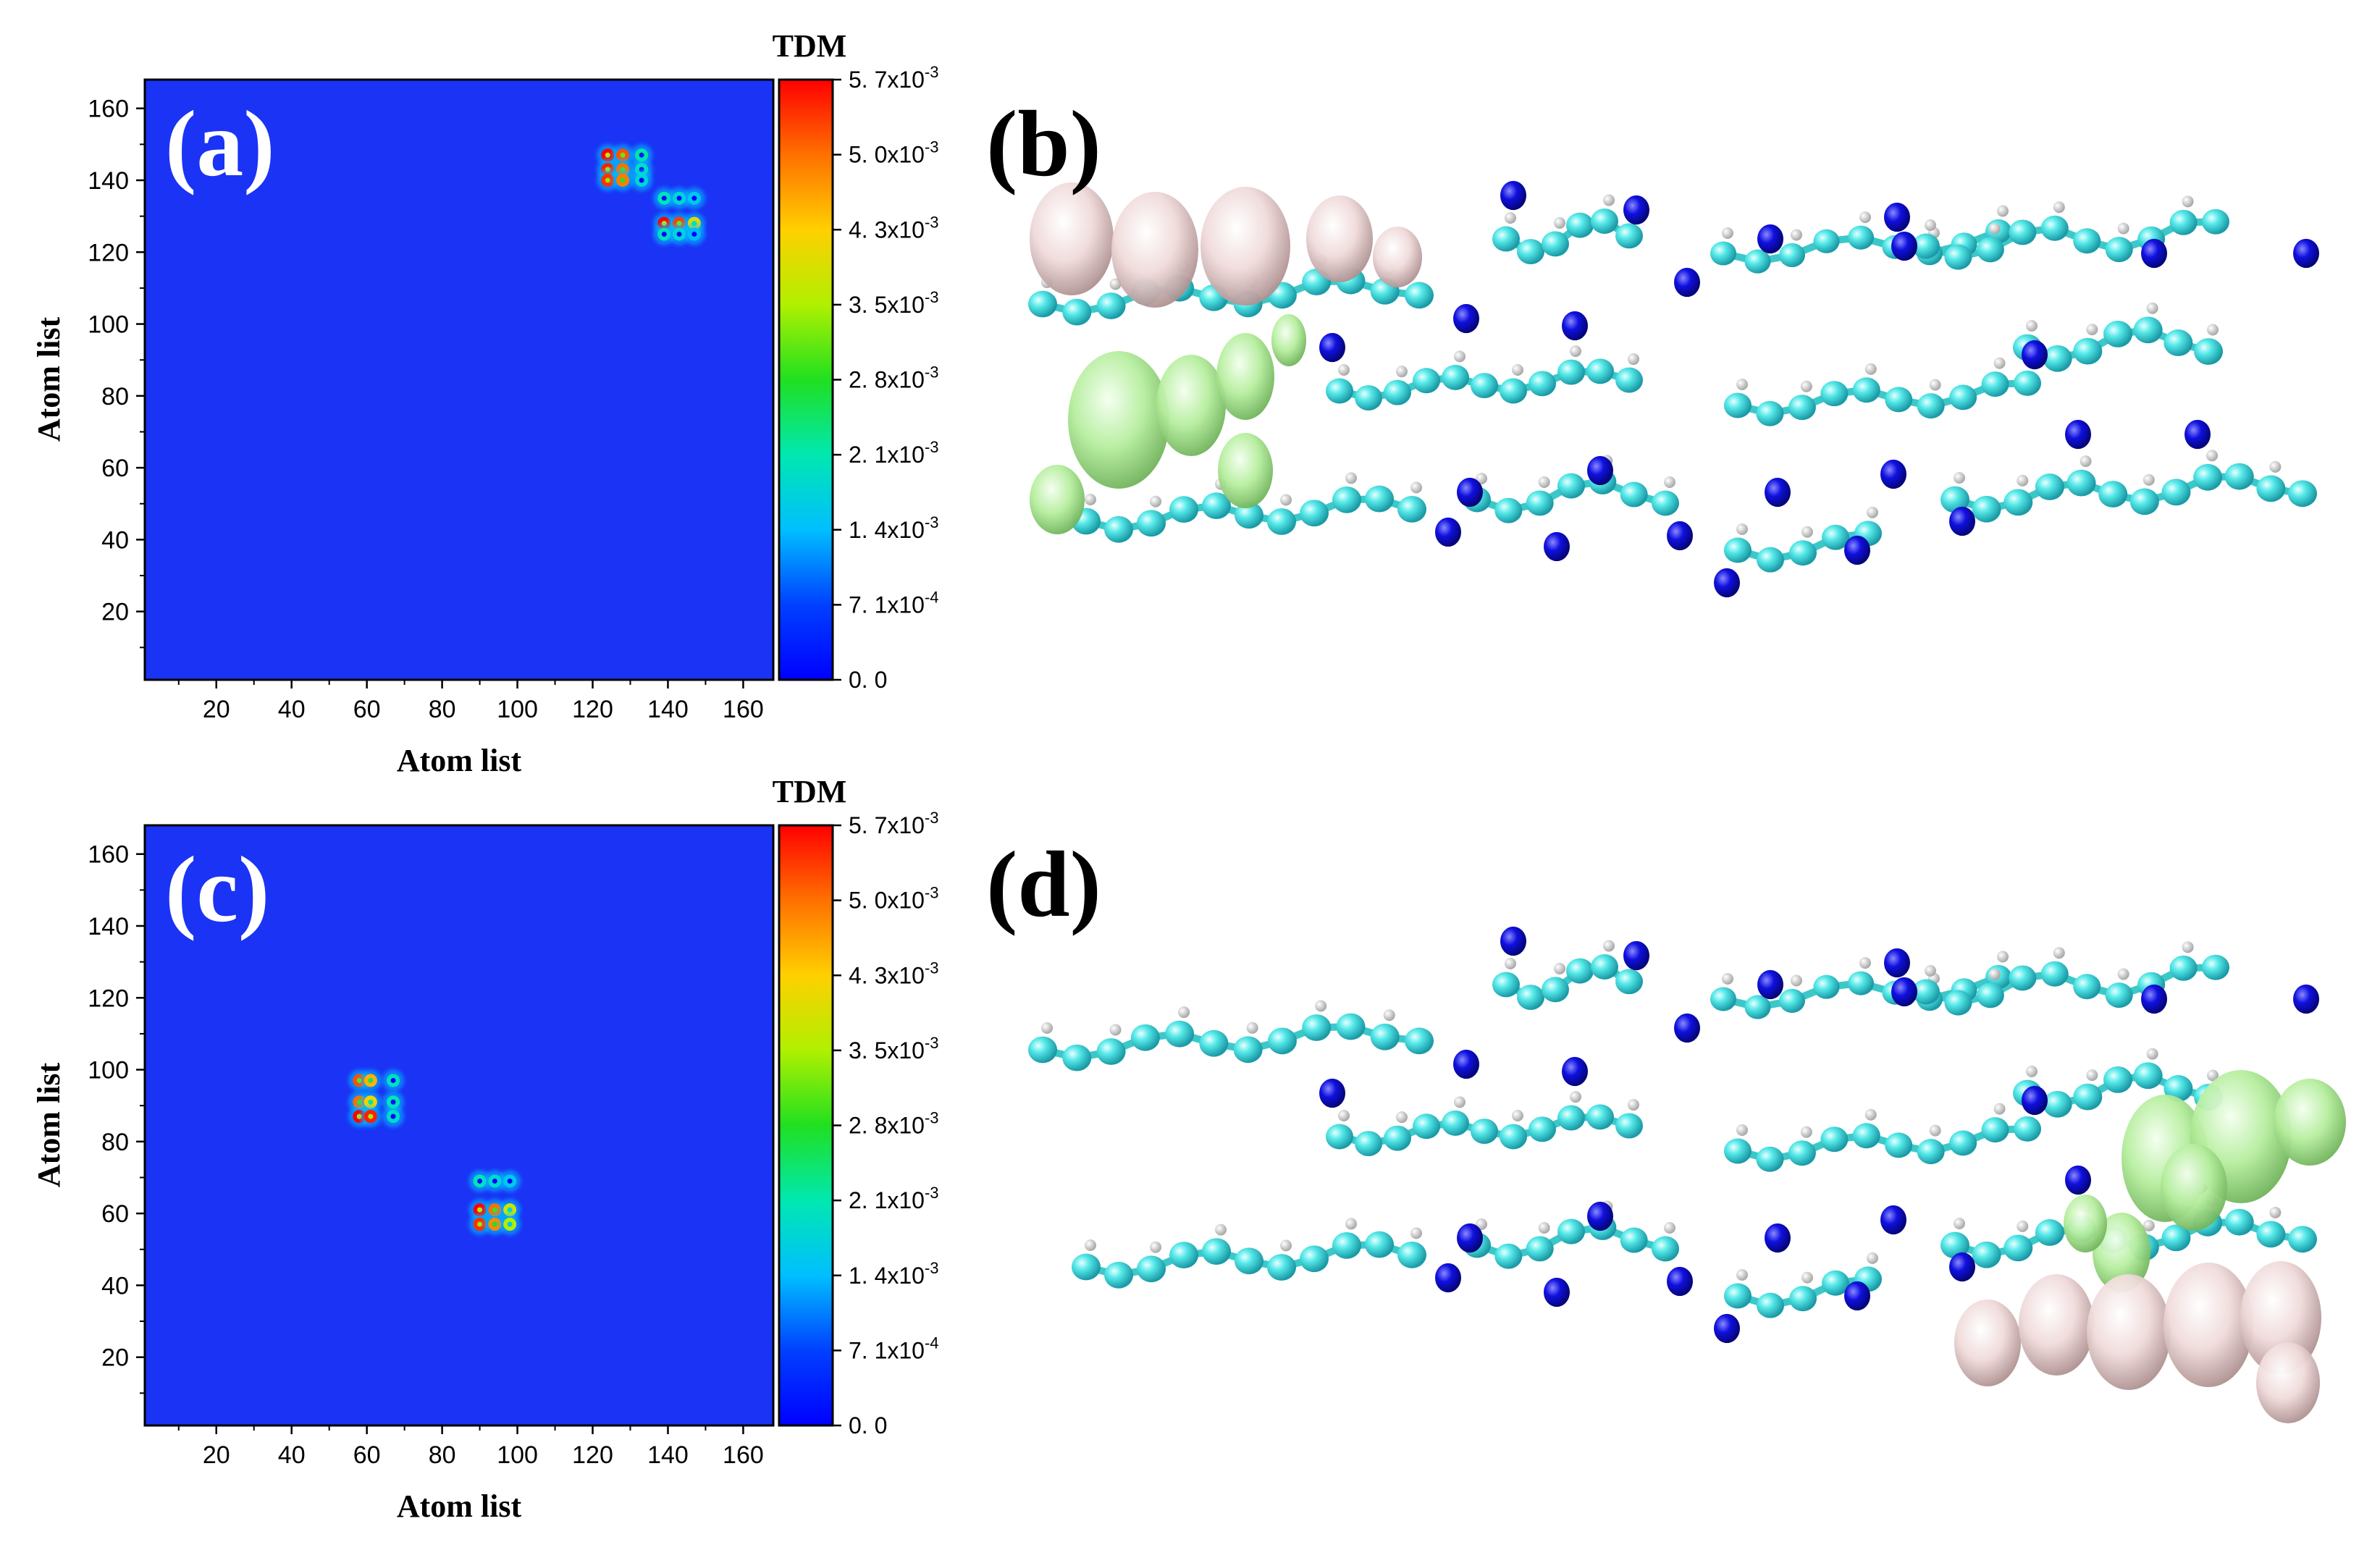 Image resolution: width=2380 pixels, height=1550 pixels. I want to click on x-tick-label: 60, so click(367, 710).